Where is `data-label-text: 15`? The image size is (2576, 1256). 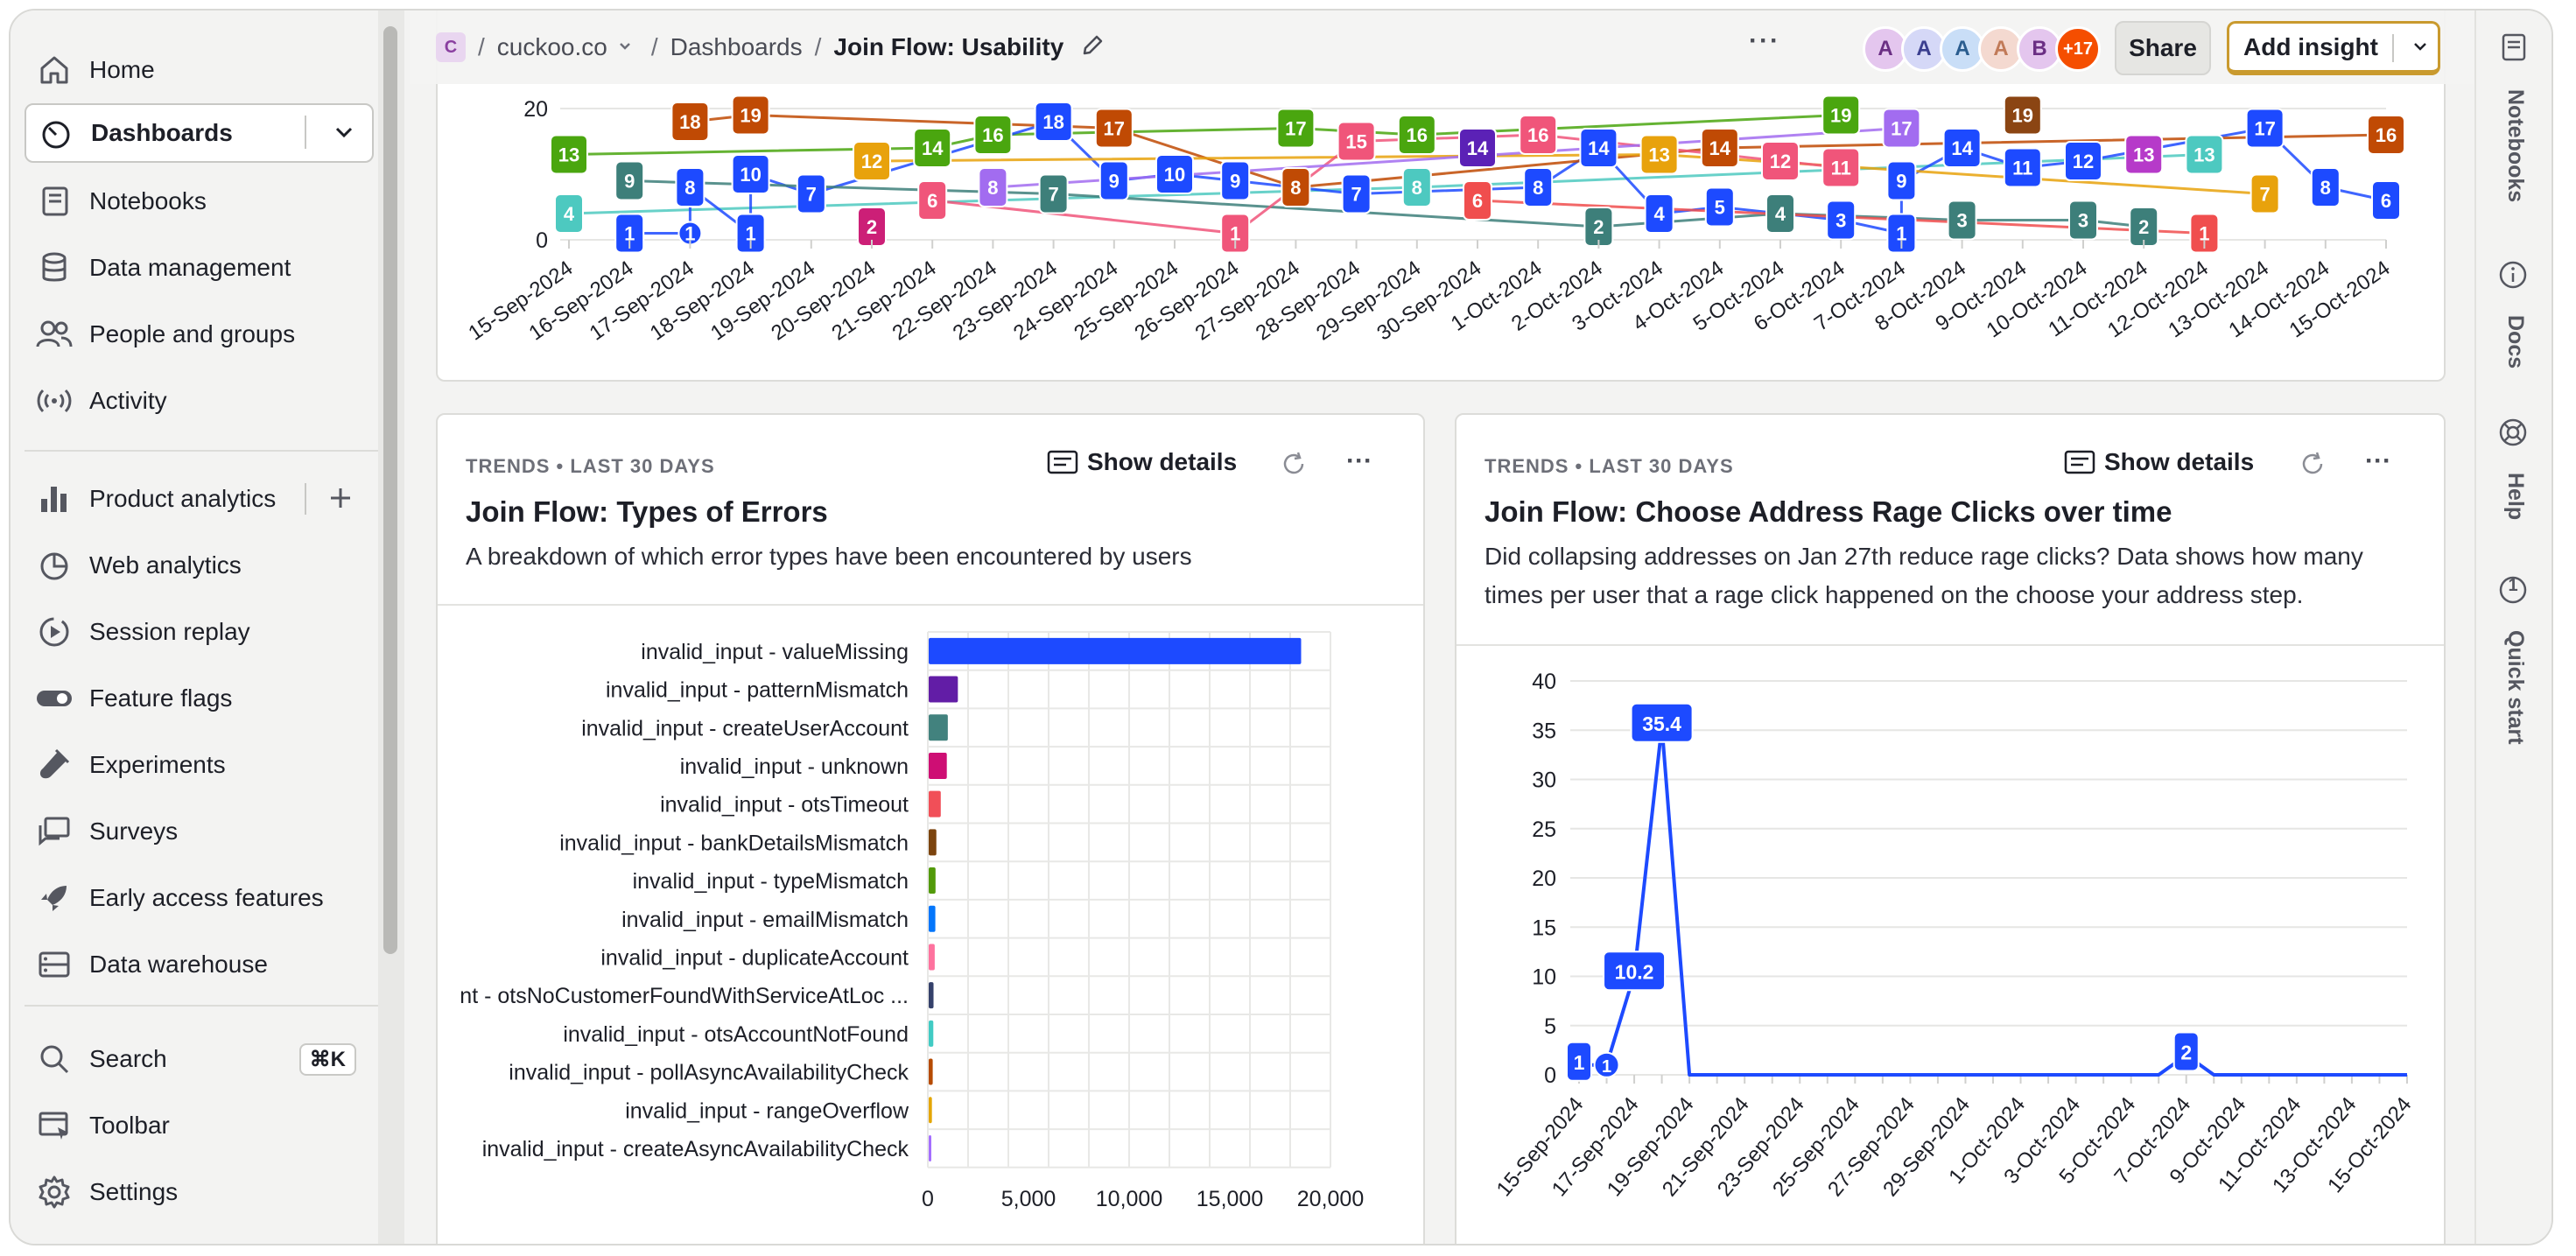 data-label-text: 15 is located at coordinates (1355, 142).